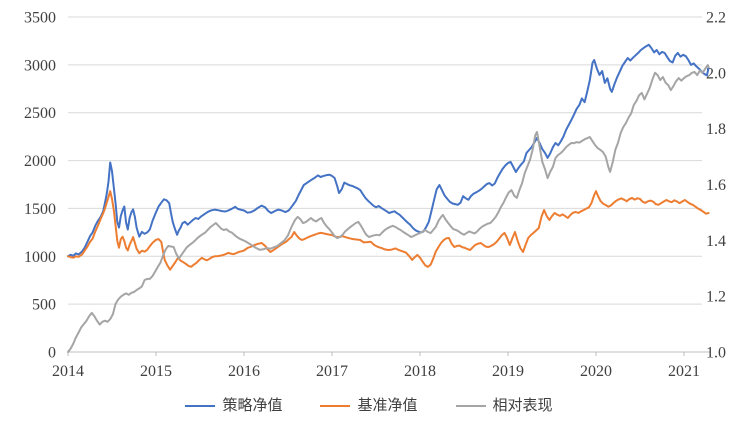  I want to click on legend-item-relative: 相对表现, so click(504, 406).